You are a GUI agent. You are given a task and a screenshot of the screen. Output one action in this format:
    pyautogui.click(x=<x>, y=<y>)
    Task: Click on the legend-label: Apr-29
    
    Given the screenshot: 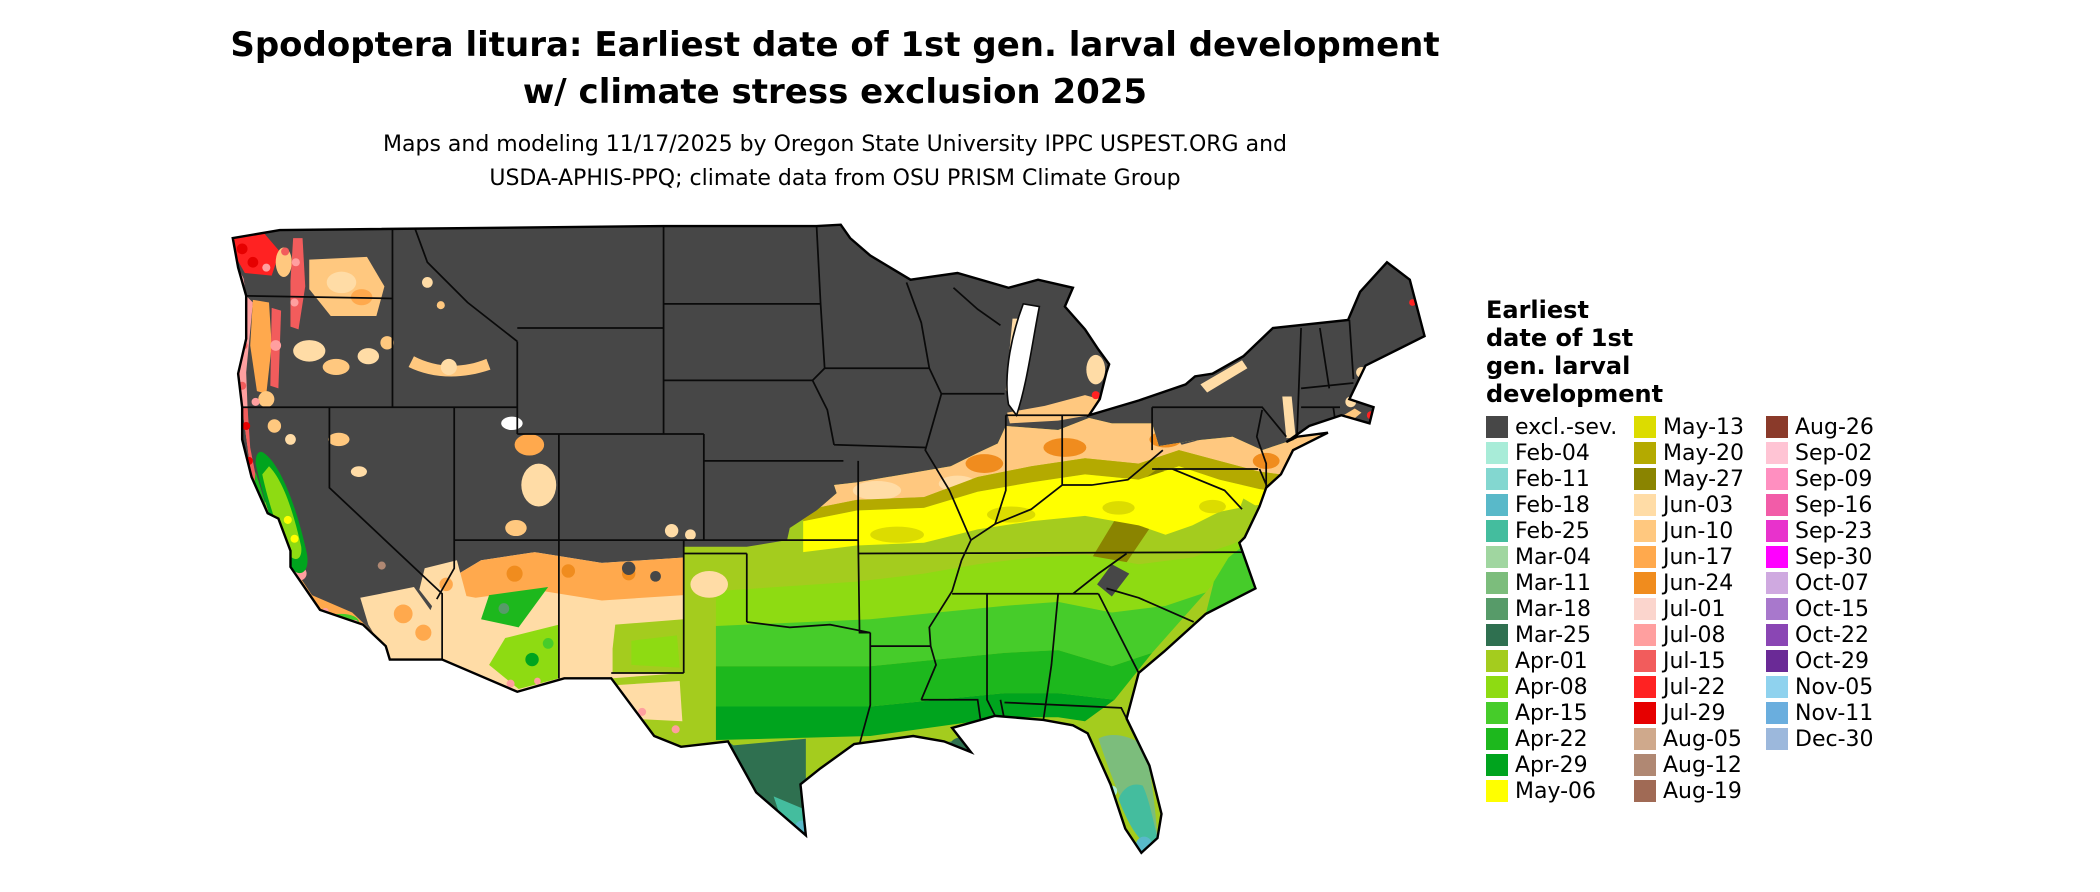 What is the action you would take?
    pyautogui.click(x=1551, y=765)
    